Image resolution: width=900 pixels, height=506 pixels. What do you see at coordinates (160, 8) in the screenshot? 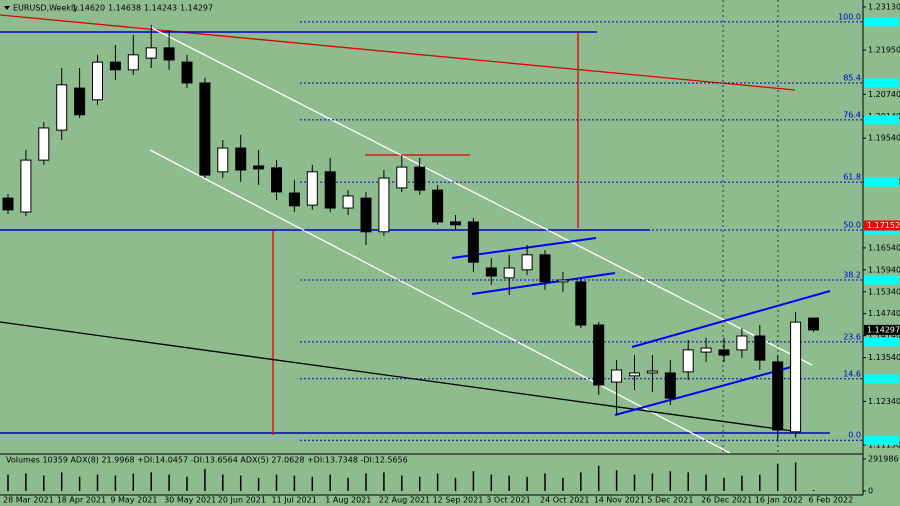
I see `header-value: 1.14243` at bounding box center [160, 8].